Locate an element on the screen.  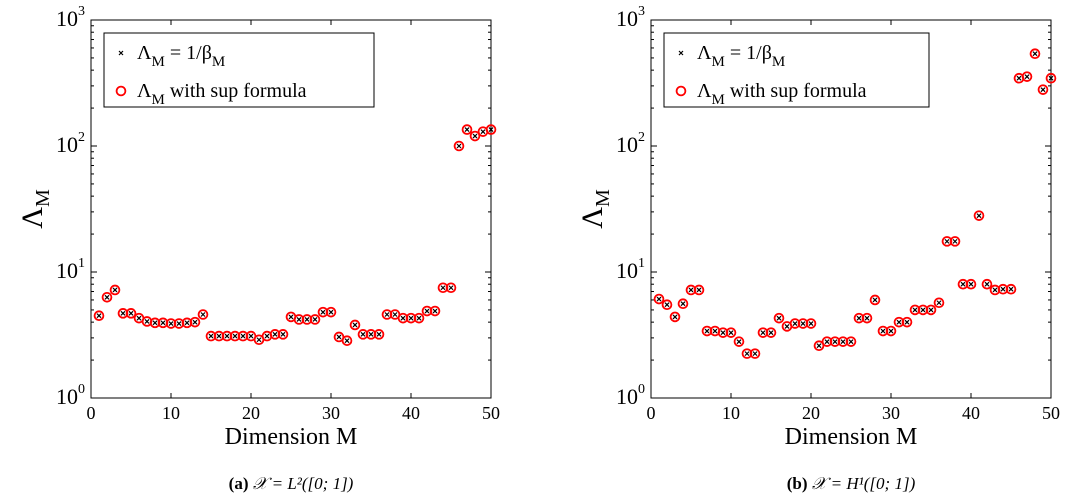
y-tick-label: 10⁰ is located at coordinates (630, 395).